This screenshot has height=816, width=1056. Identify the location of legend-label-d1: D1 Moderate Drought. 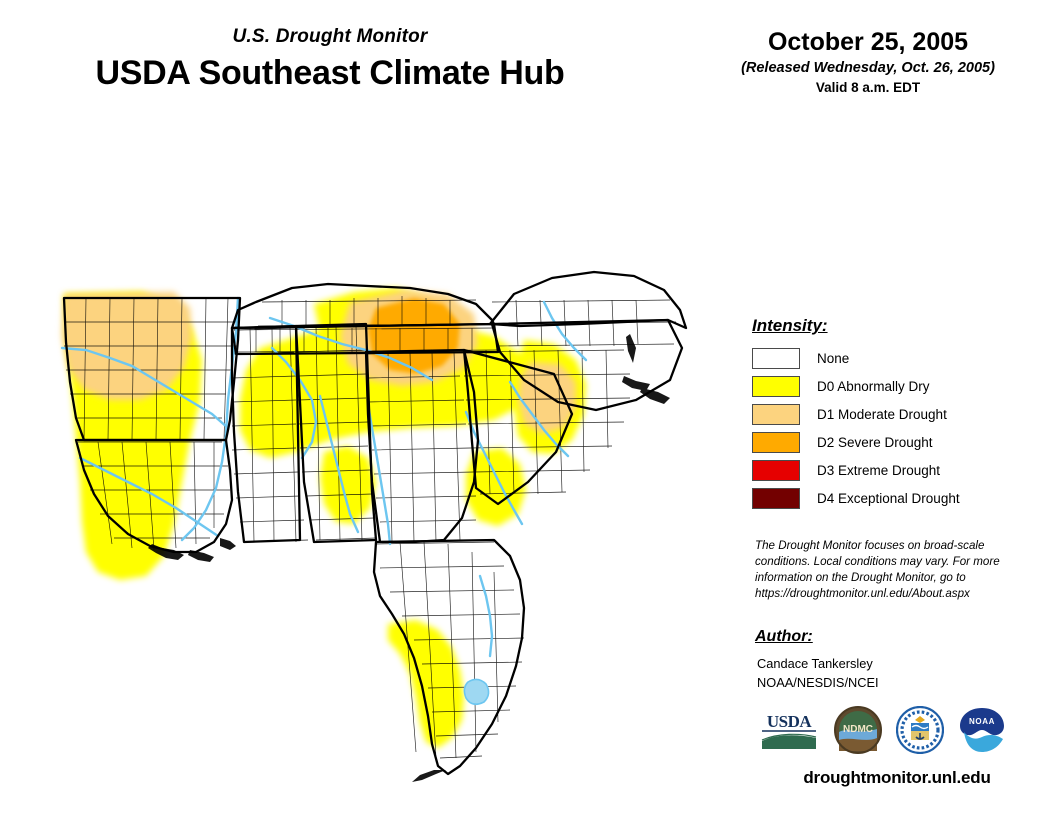
(882, 414).